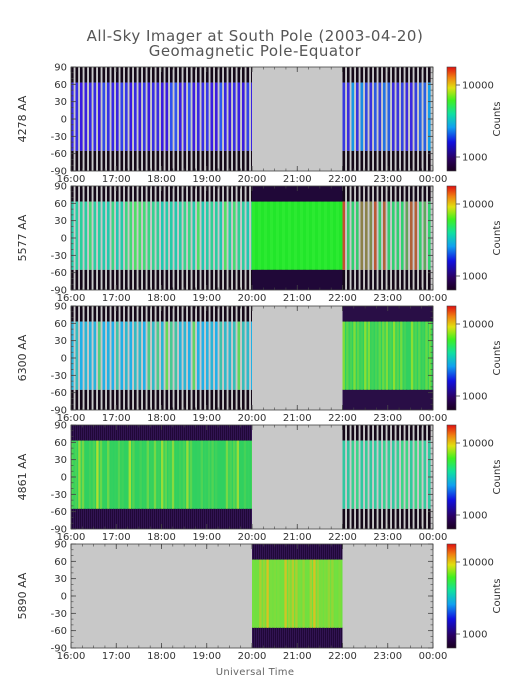 The height and width of the screenshot is (680, 510). I want to click on chart-subtitle: Geomagnetic Pole-Equator, so click(255, 51).